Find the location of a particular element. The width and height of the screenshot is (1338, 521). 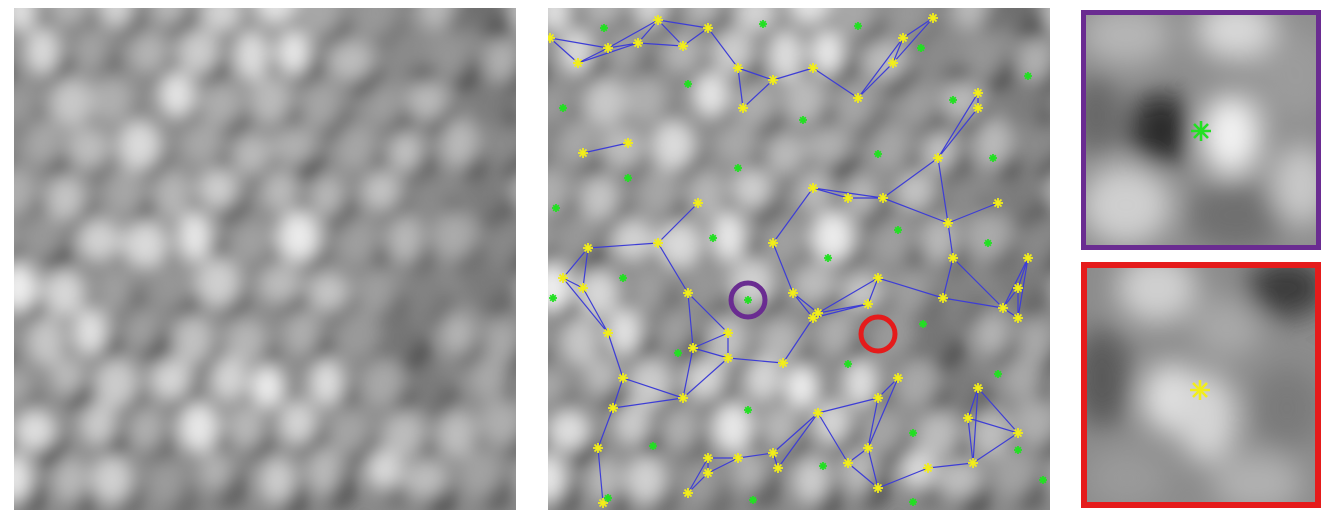

purple-inset-crop is located at coordinates (1201, 130).